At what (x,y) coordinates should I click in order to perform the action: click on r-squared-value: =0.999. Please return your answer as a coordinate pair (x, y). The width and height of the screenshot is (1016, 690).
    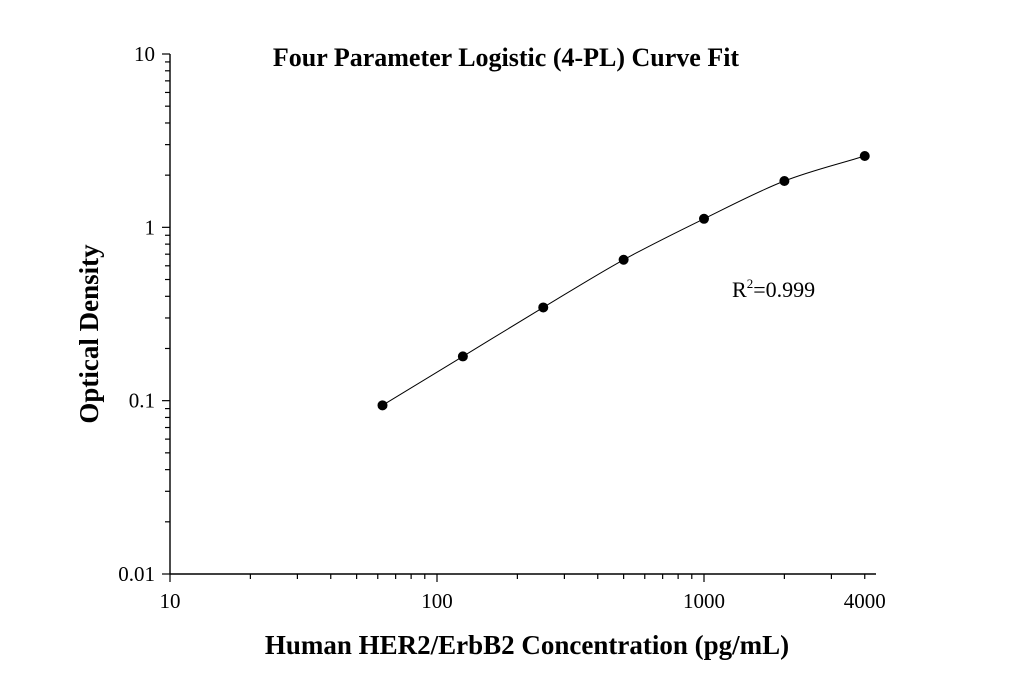
    Looking at the image, I should click on (784, 289).